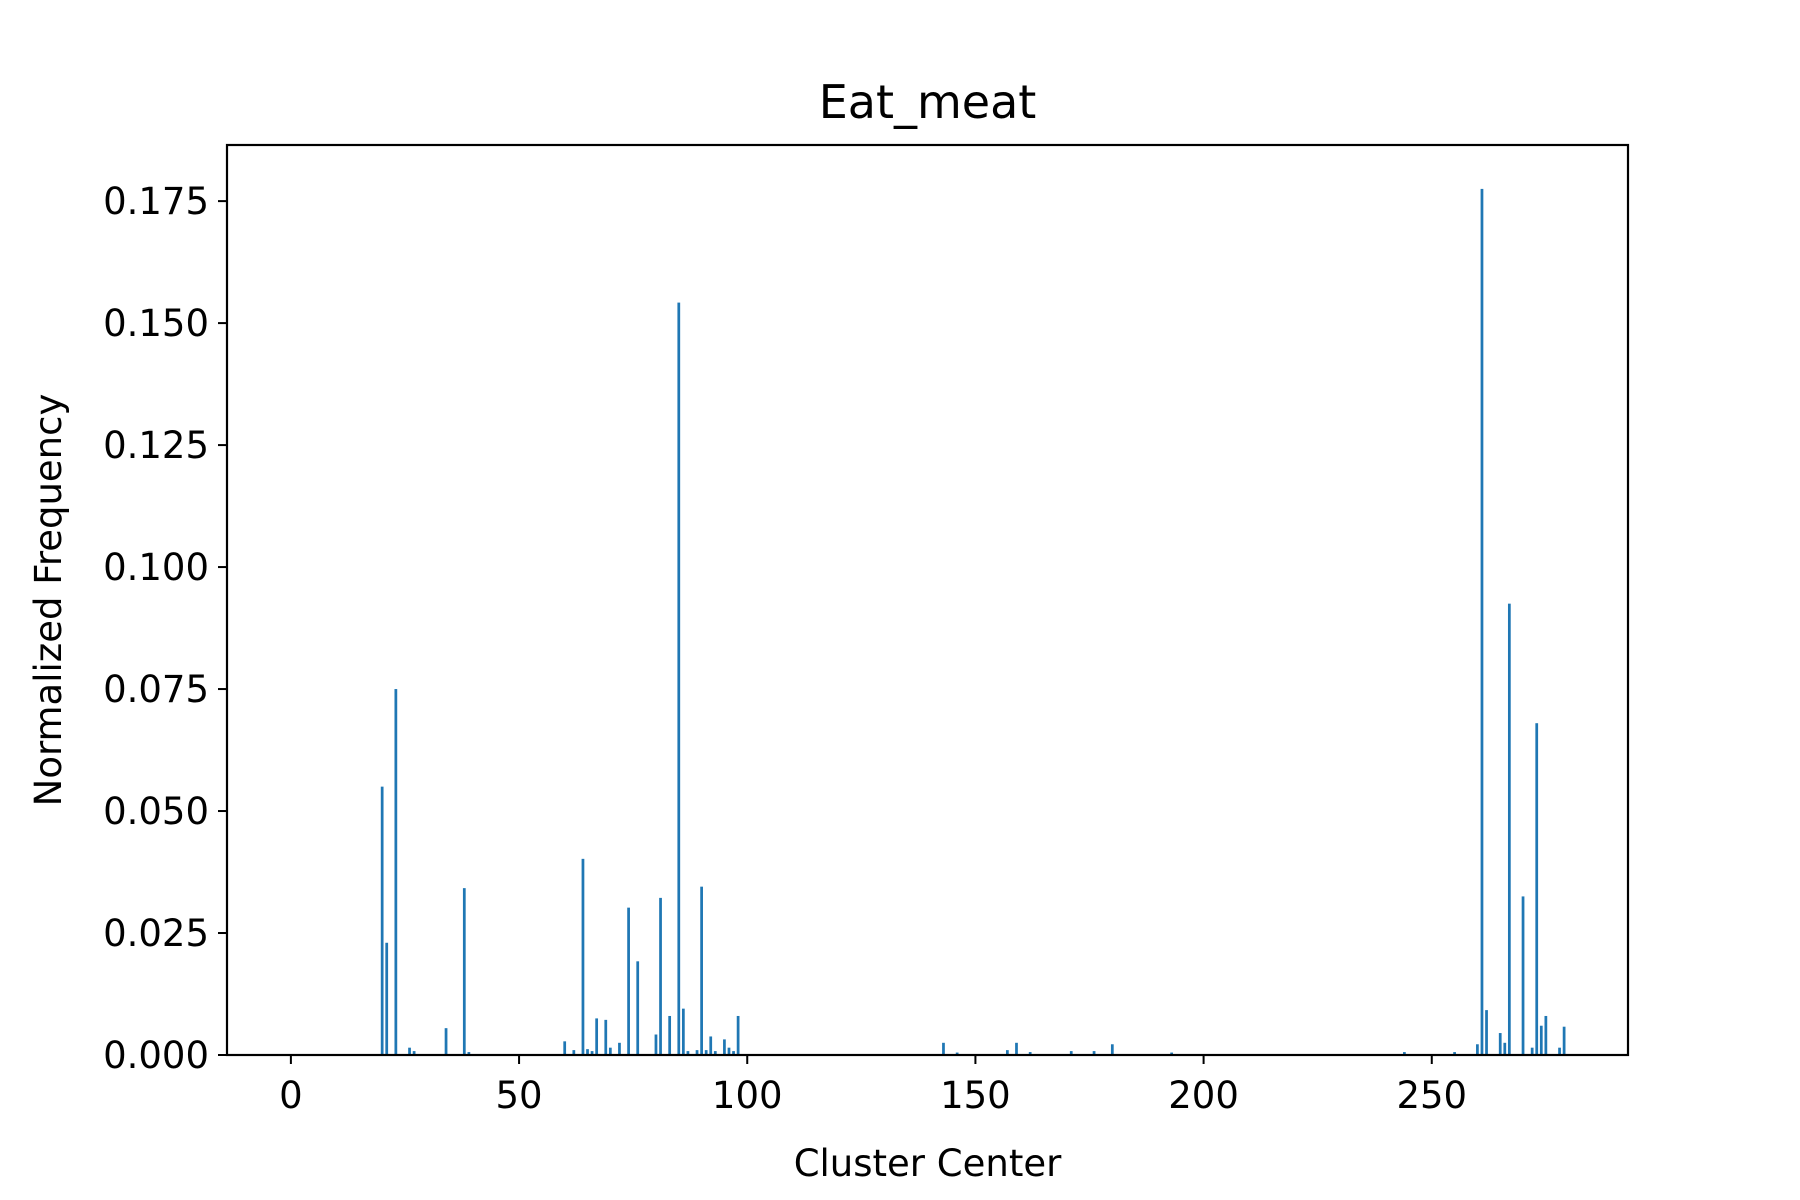 This screenshot has height=1200, width=1800. I want to click on x-tick-label: 150, so click(975, 1095).